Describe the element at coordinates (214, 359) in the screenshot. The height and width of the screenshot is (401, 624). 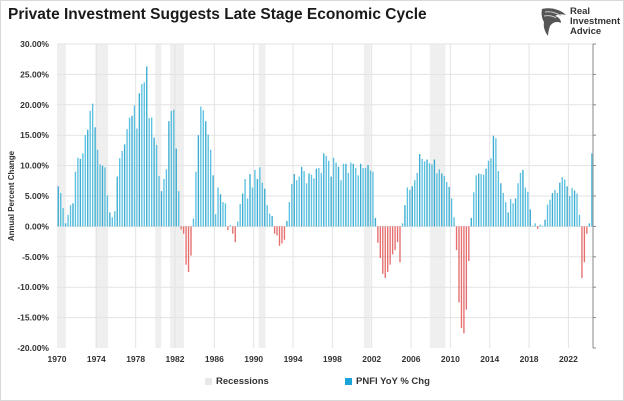
I see `x-tick-label: 1986` at that location.